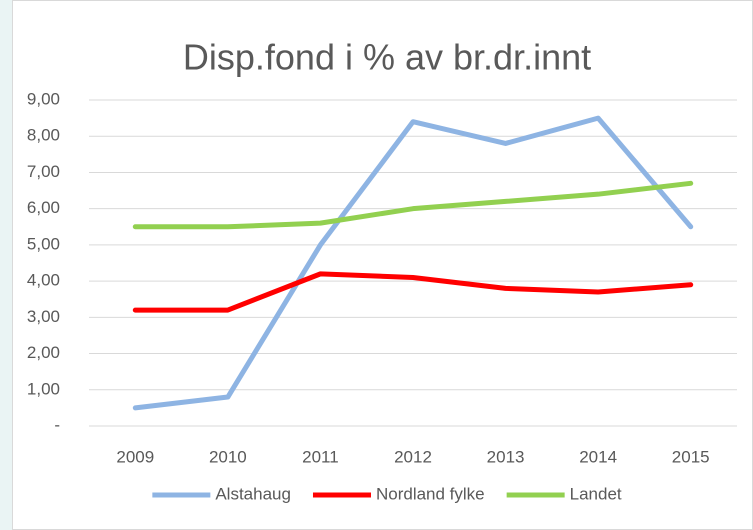  Describe the element at coordinates (598, 456) in the screenshot. I see `x-tick-label: 2014` at that location.